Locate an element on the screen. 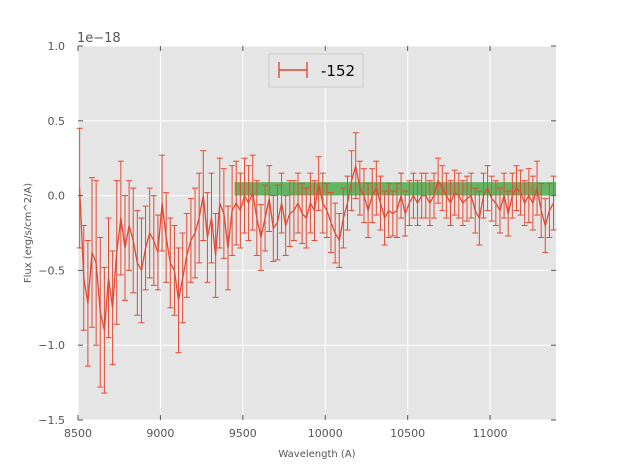 The image size is (617, 471). x-tick-label: 9500 is located at coordinates (243, 433).